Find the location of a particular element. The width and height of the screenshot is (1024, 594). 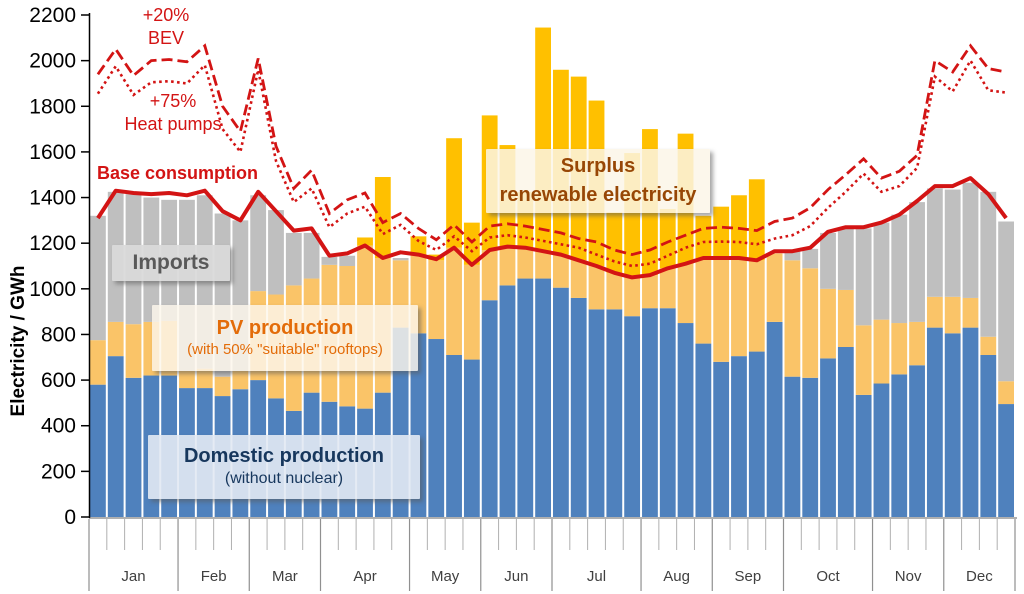

y-tick-label: 0 is located at coordinates (70, 517).